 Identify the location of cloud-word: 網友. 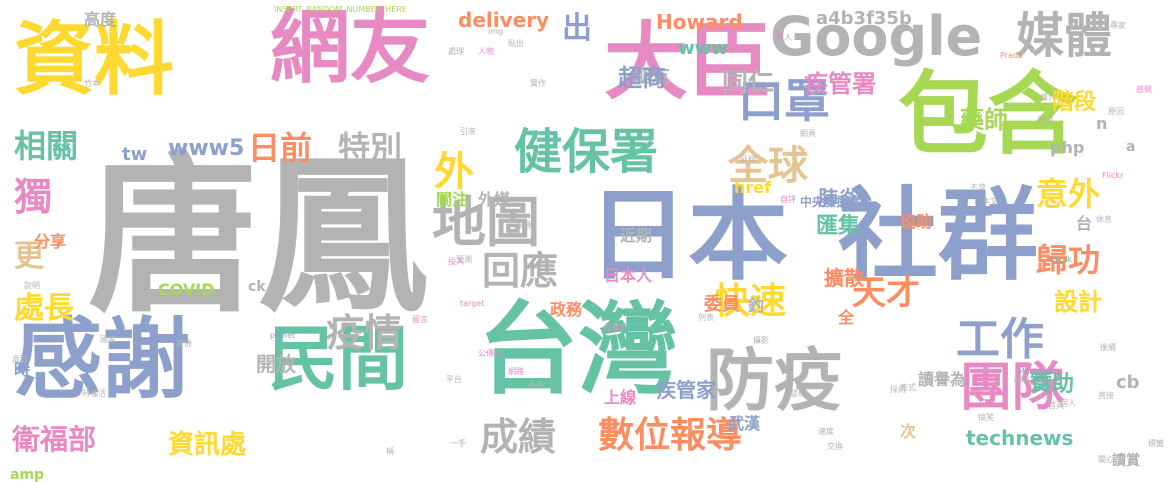
(350, 47).